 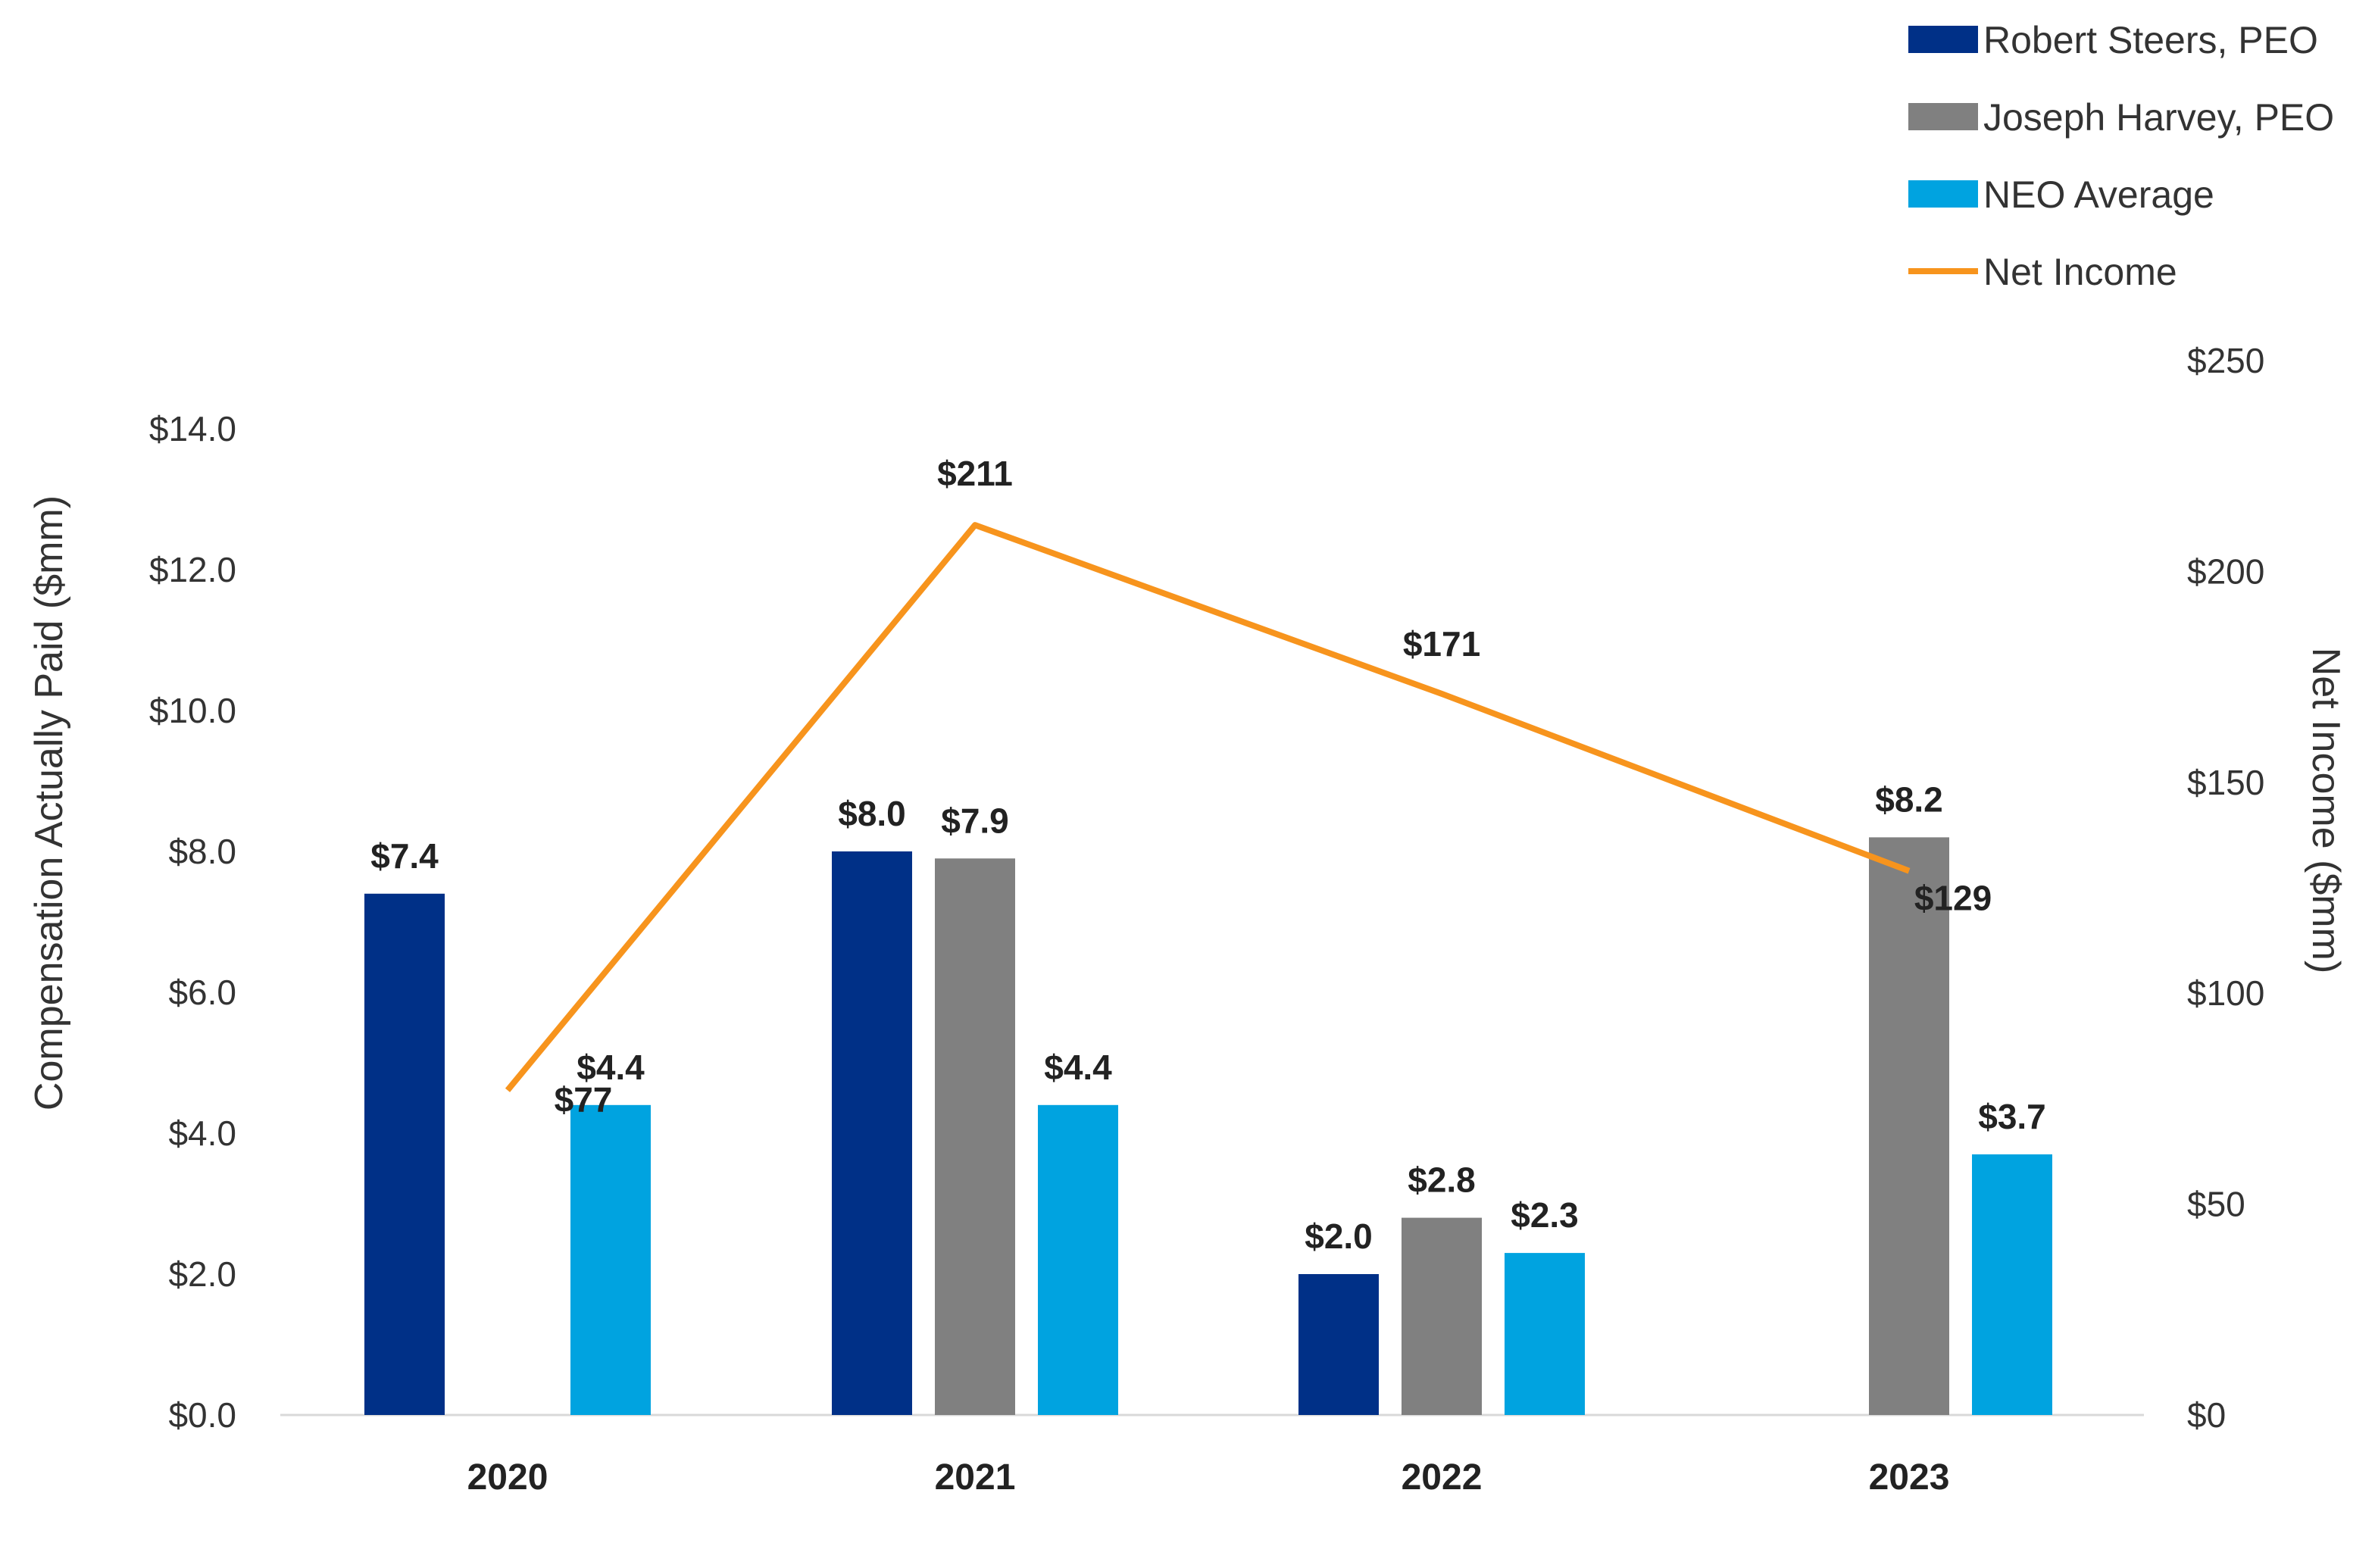 What do you see at coordinates (975, 1477) in the screenshot?
I see `x-tick-label: 2021` at bounding box center [975, 1477].